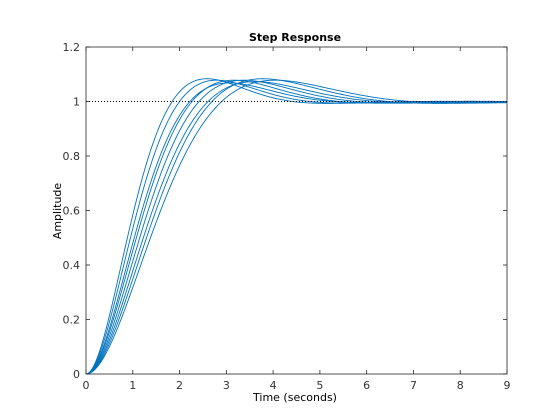 This screenshot has width=560, height=420. I want to click on x-tick-label: 3, so click(226, 385).